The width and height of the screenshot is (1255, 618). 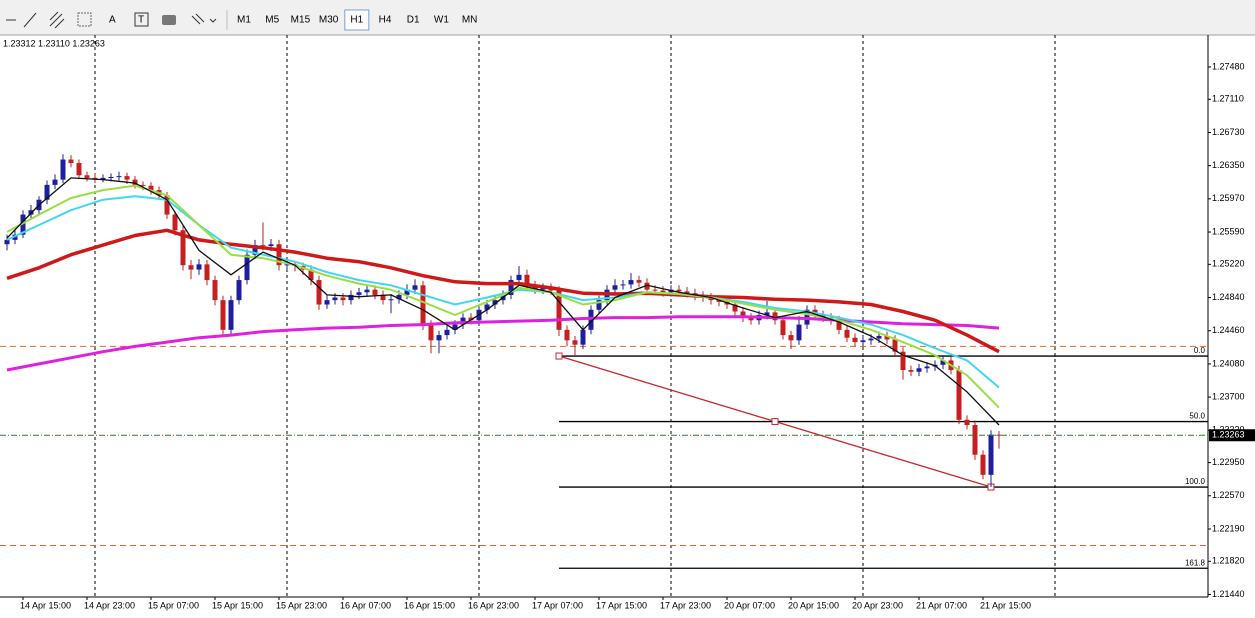 What do you see at coordinates (1200, 350) in the screenshot?
I see `fibo-label: 0.0` at bounding box center [1200, 350].